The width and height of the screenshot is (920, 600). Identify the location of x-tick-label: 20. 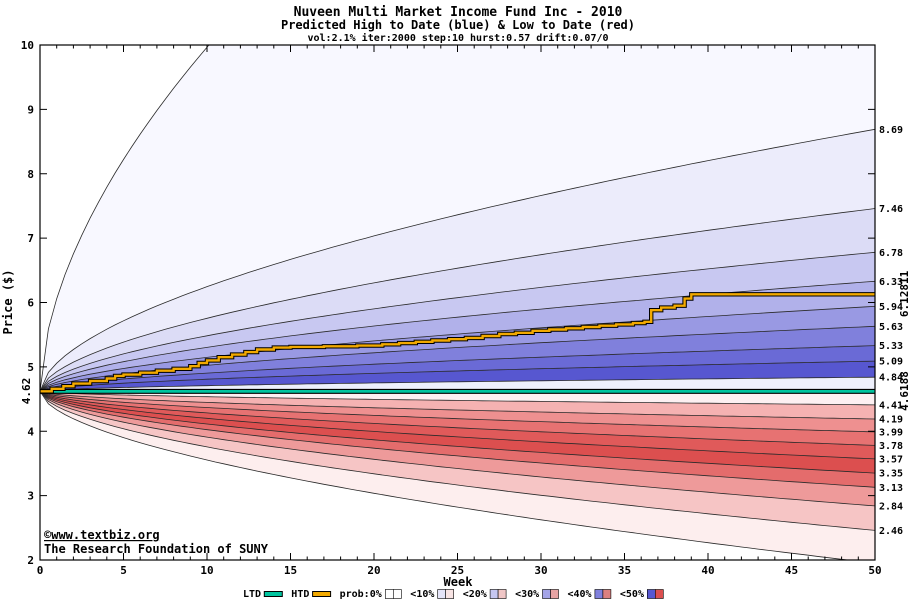
(373, 570).